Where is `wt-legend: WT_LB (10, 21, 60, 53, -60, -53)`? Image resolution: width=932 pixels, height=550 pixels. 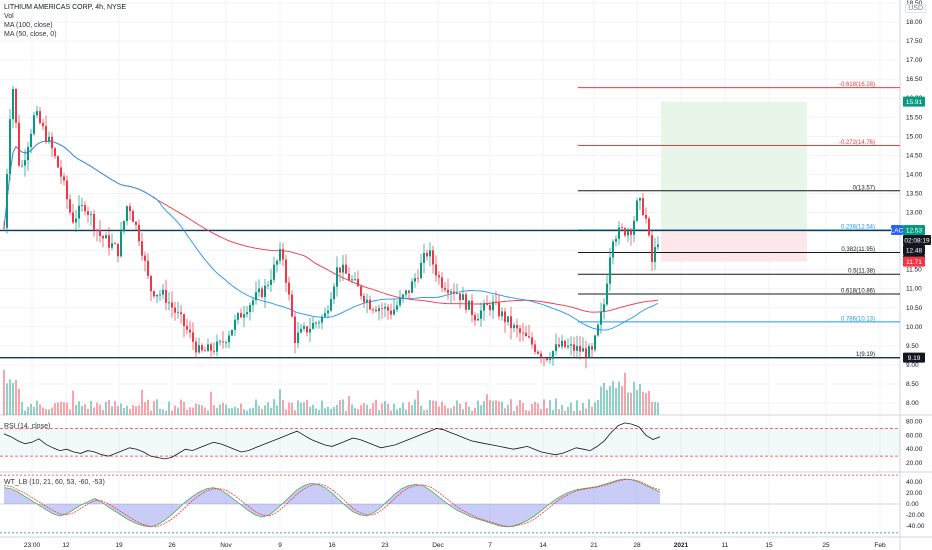
wt-legend: WT_LB (10, 21, 60, 53, -60, -53) is located at coordinates (54, 482).